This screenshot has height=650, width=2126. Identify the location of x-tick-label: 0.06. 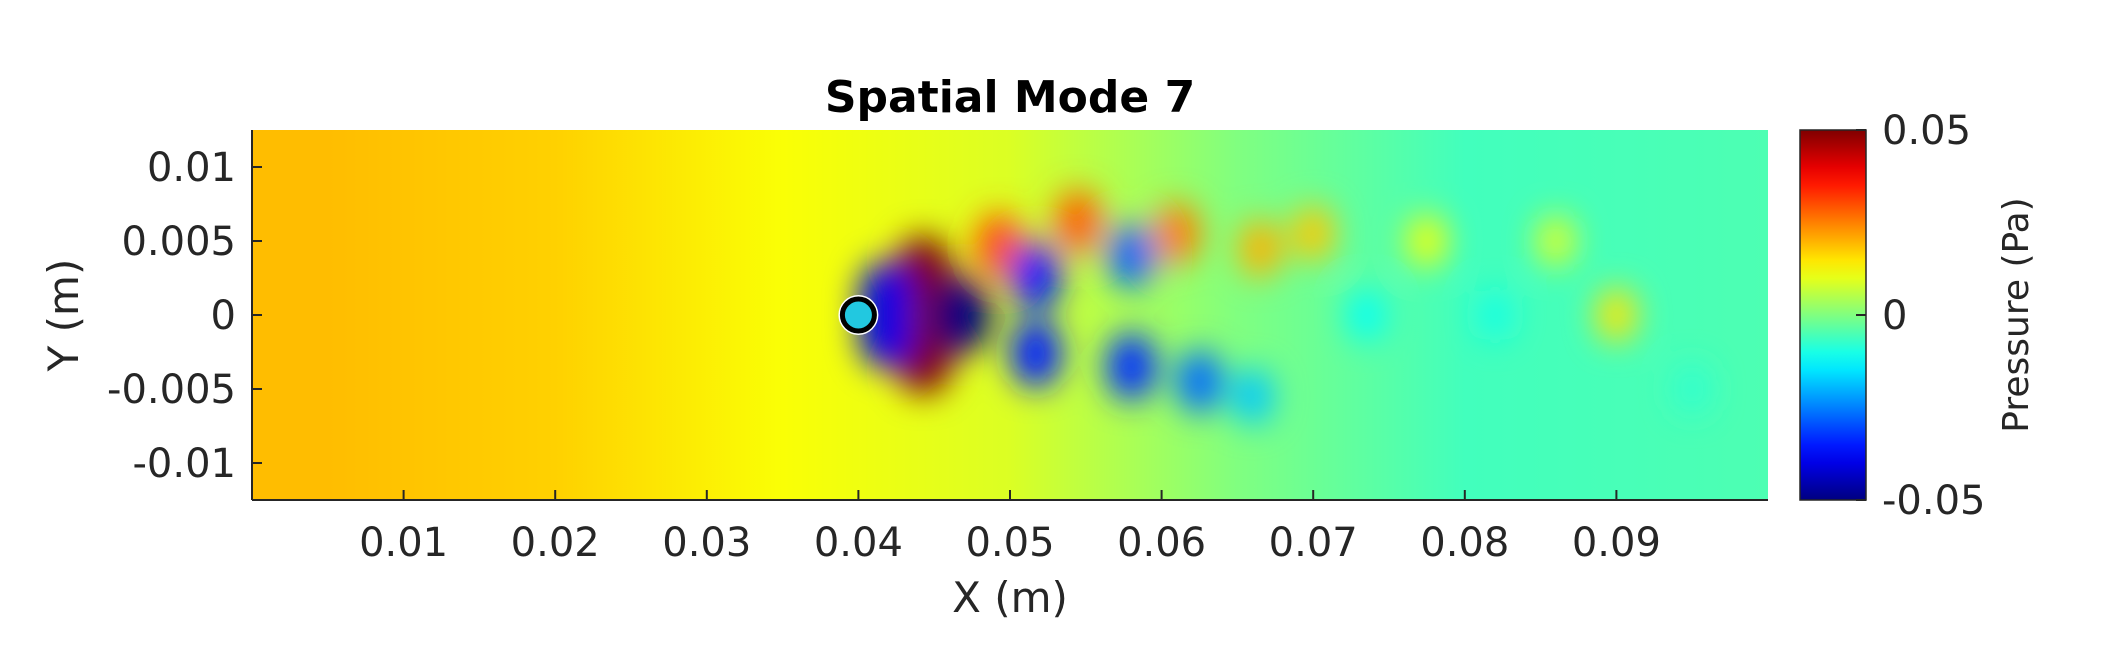
(1161, 543).